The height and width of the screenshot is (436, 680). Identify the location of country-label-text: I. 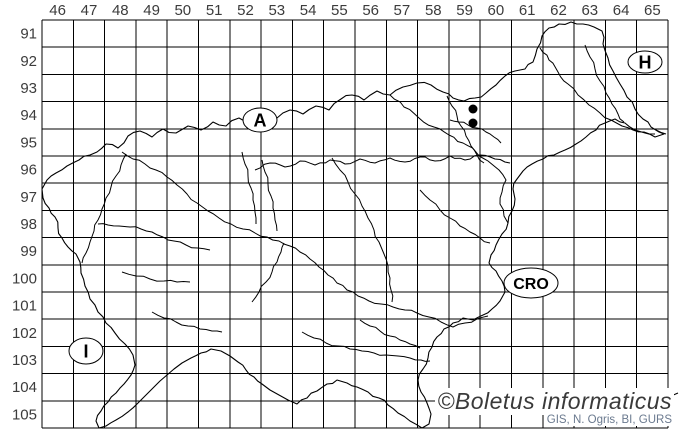
(85, 351).